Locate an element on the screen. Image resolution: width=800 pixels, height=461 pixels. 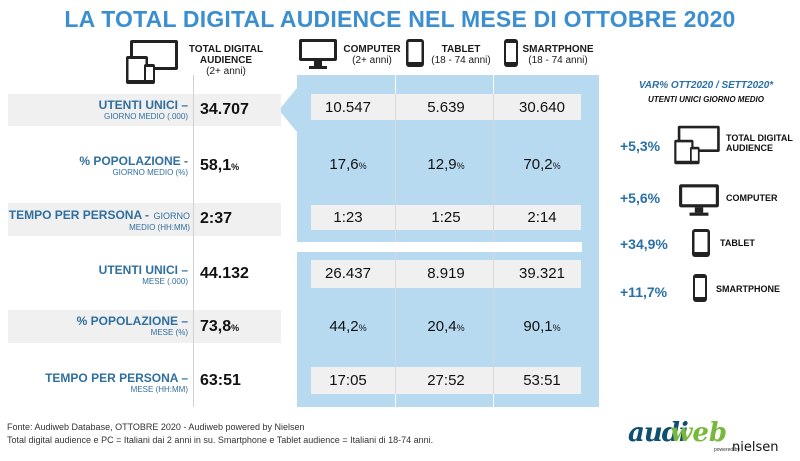
smartphone-value: 53:51 is located at coordinates (542, 380).